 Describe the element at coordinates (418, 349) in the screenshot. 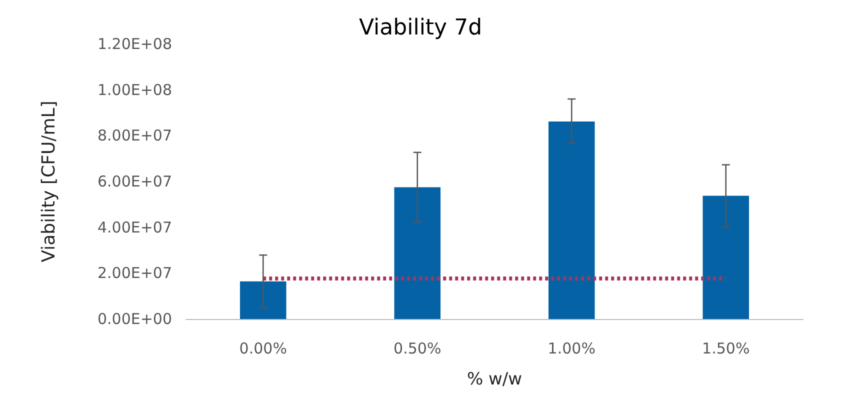

I see `x-tick-label: 0.50%` at that location.